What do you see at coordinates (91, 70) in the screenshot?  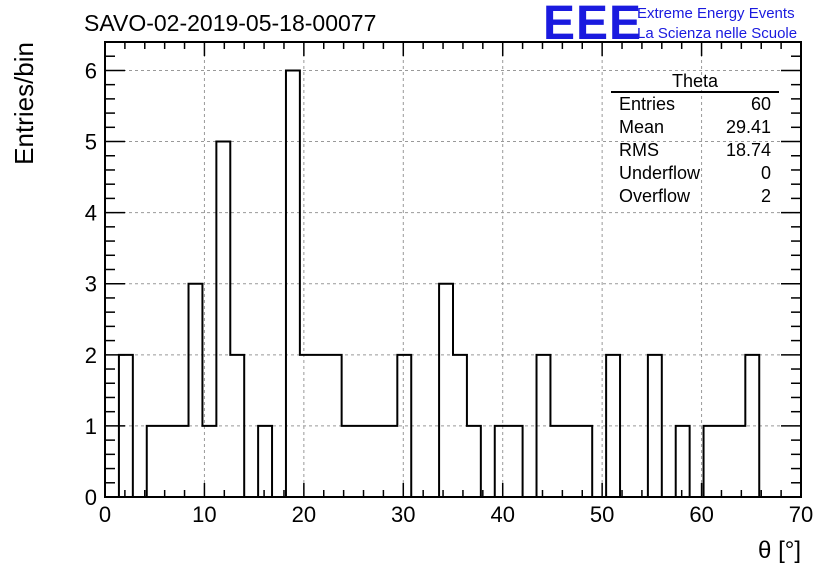 I see `y-tick-label: 6` at bounding box center [91, 70].